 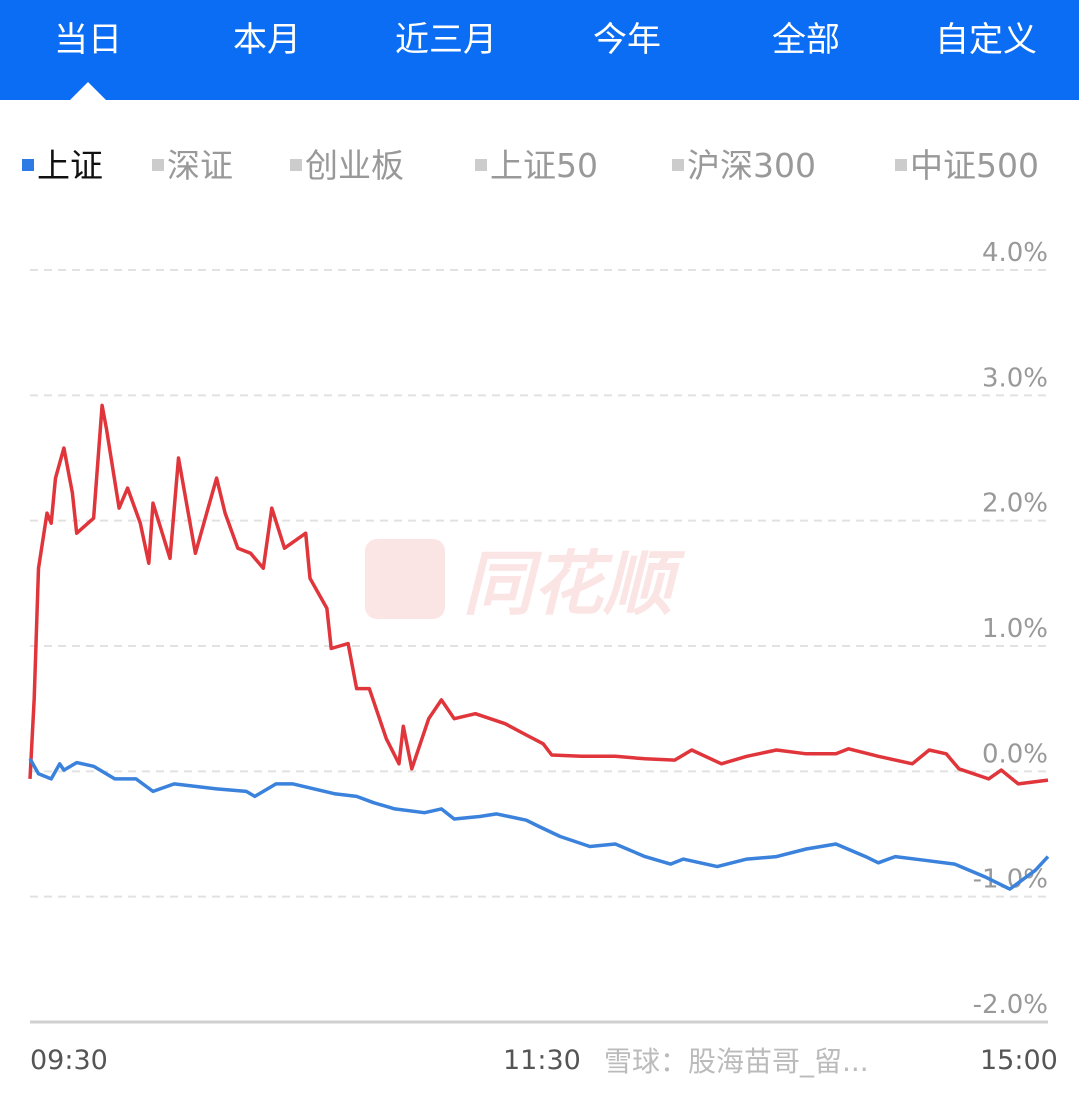 I want to click on legend-csi300: 沪深300, so click(x=744, y=166).